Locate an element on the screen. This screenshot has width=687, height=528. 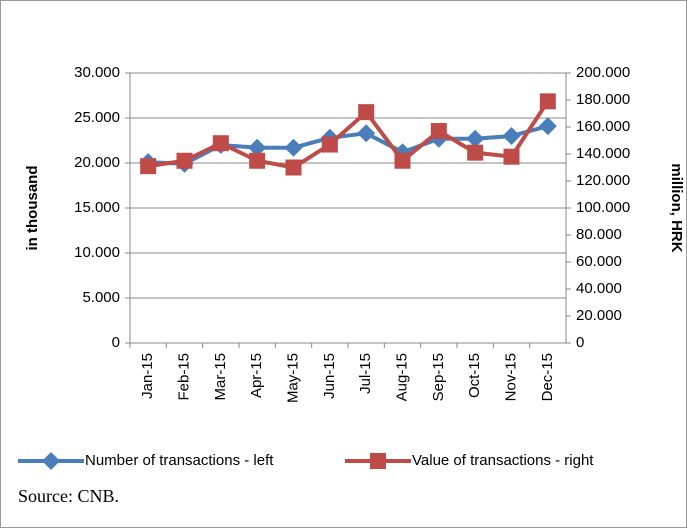
y2-axis-label: million, HRK is located at coordinates (676, 207).